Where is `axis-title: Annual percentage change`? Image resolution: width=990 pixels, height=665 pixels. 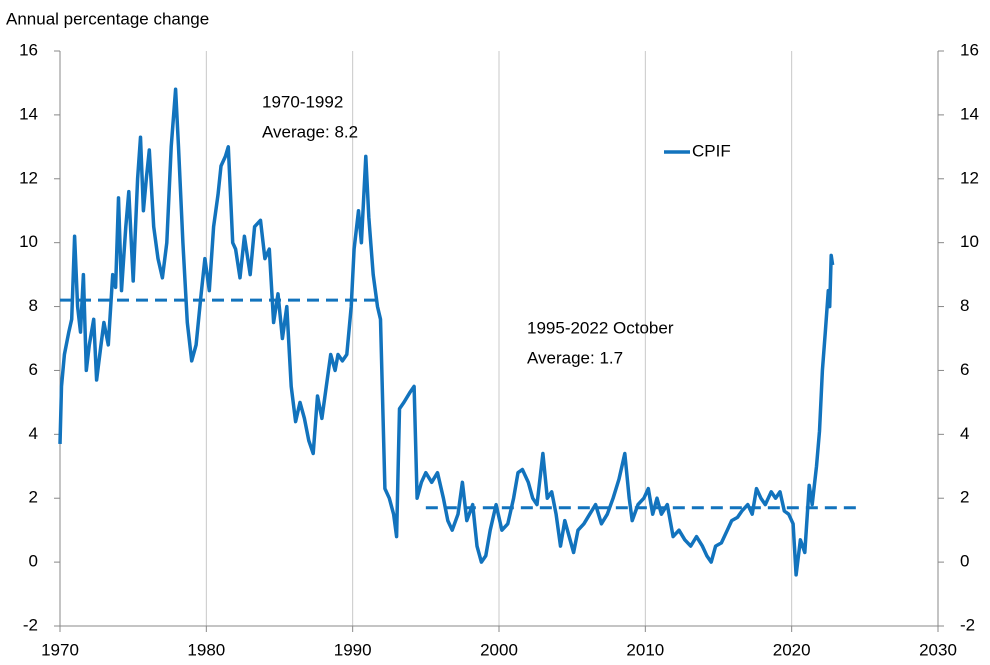
axis-title: Annual percentage change is located at coordinates (107, 18).